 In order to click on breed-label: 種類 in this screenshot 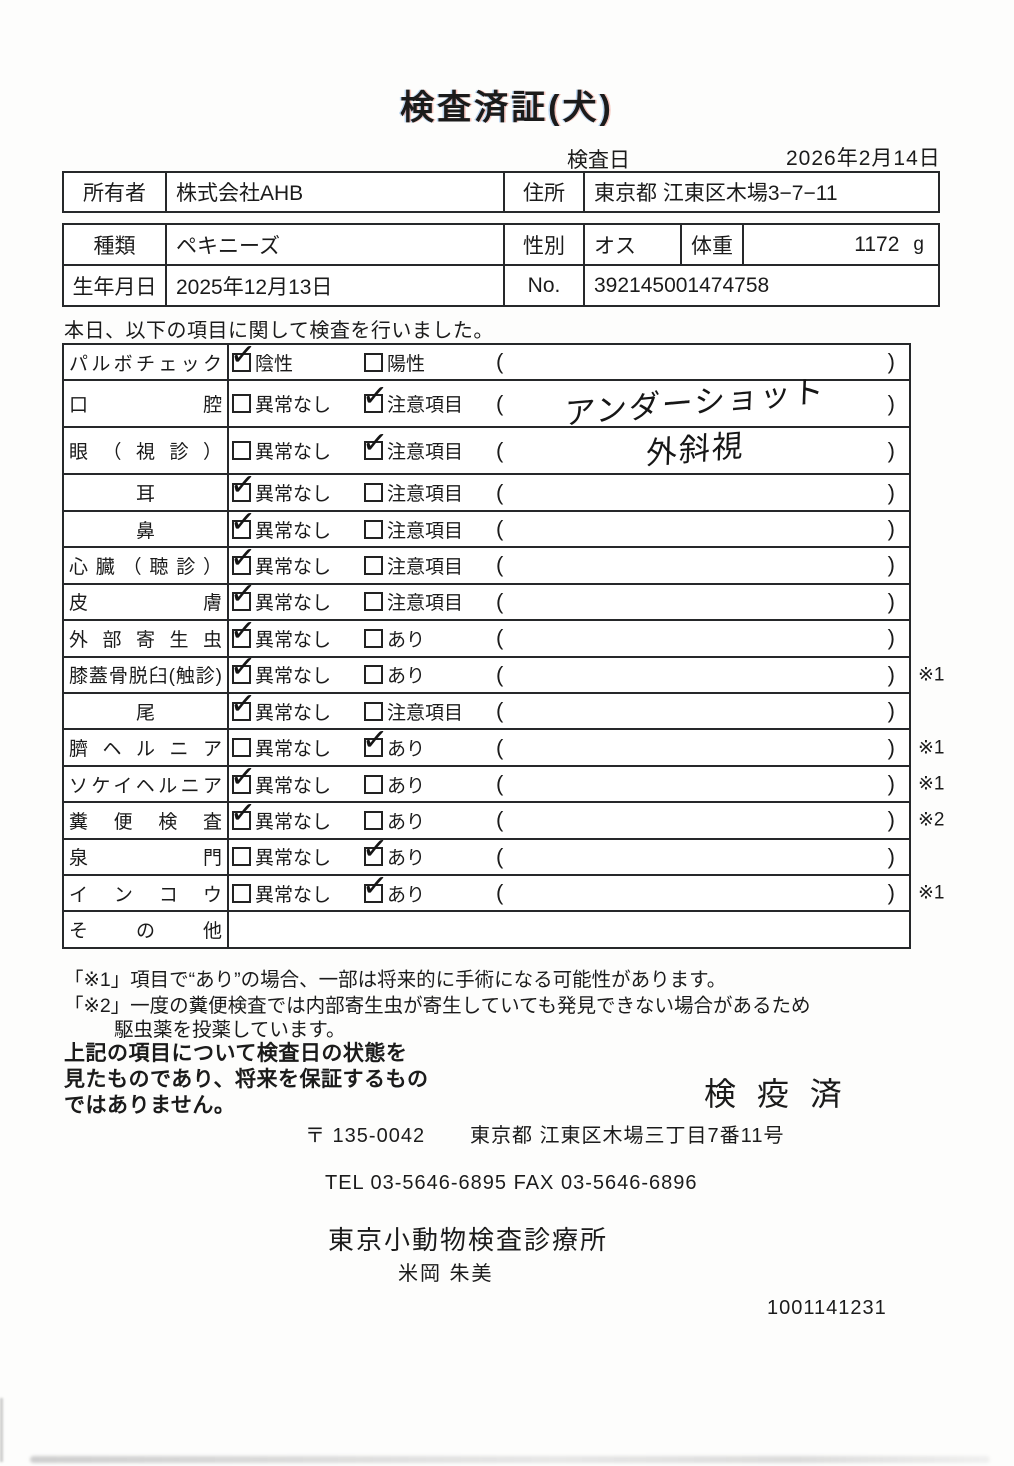, I will do `click(115, 244)`.